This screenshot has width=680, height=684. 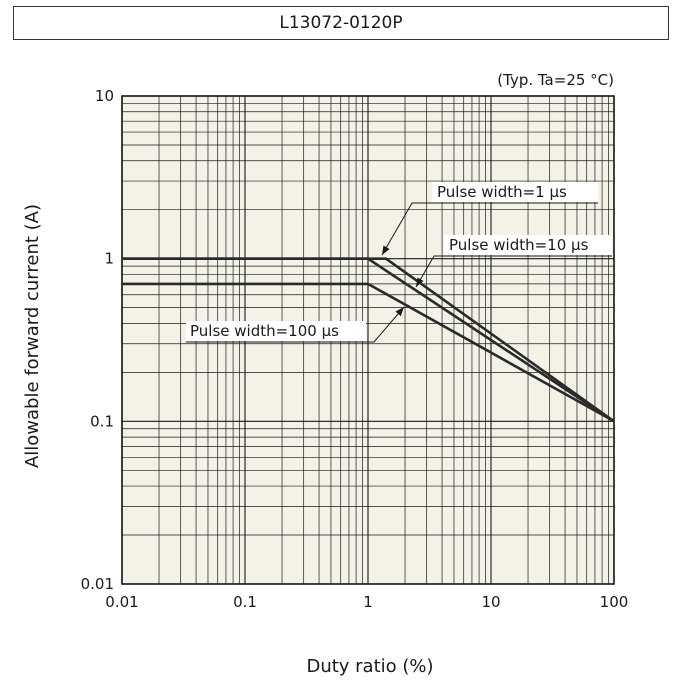 I want to click on series-label-1: Pulse width=1 µs, so click(x=502, y=192).